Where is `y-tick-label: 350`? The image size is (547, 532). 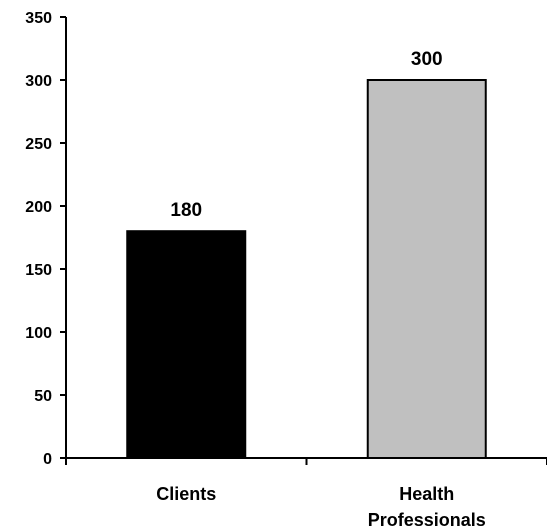
y-tick-label: 350 is located at coordinates (38, 18).